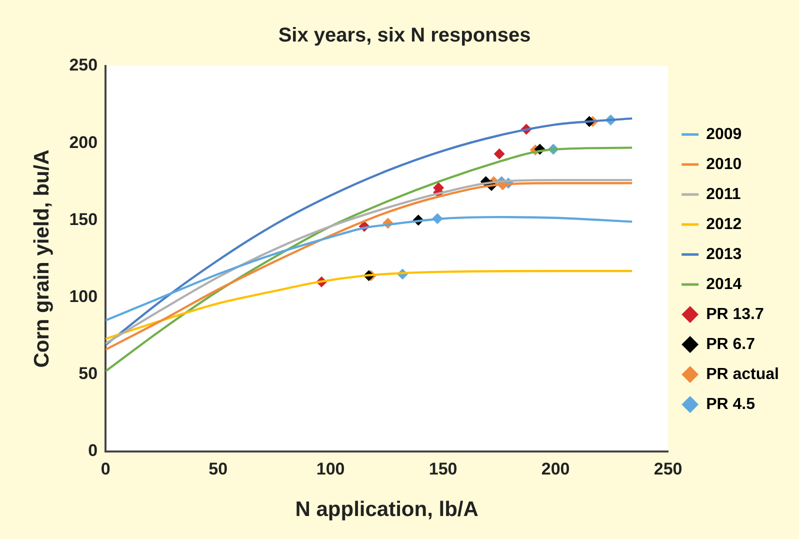 This screenshot has width=799, height=539. Describe the element at coordinates (42, 259) in the screenshot. I see `y-axis-title: Corn grain yield, bu/A` at that location.